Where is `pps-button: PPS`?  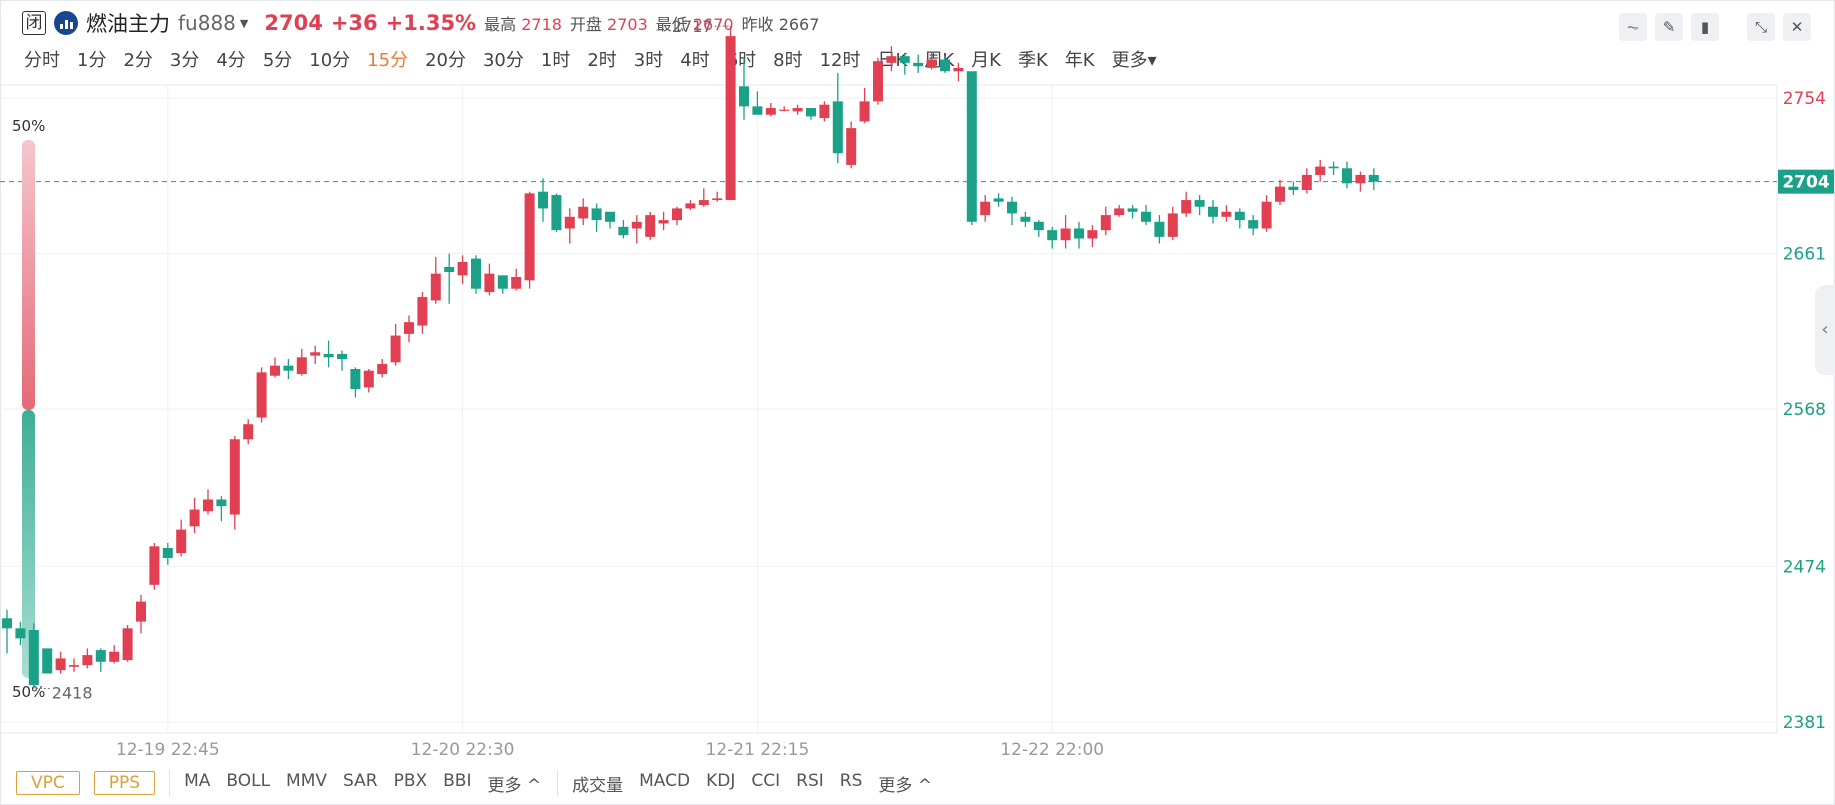 pps-button: PPS is located at coordinates (124, 783).